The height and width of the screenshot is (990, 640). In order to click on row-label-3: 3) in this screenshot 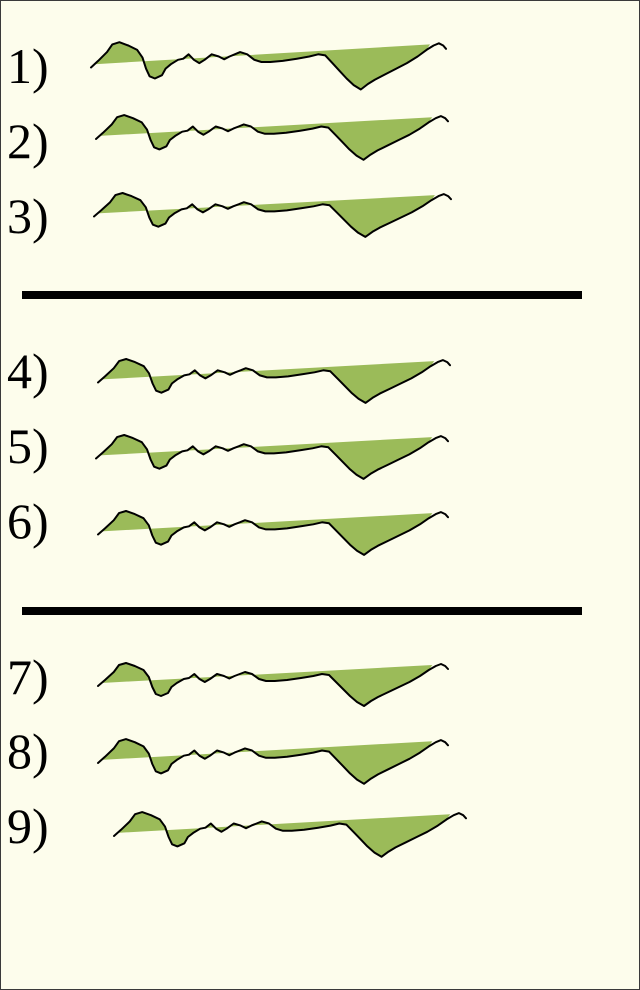, I will do `click(28, 216)`.